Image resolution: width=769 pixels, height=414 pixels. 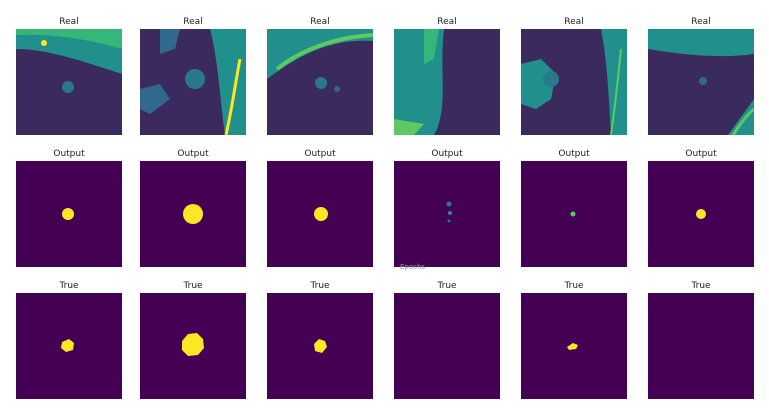 I want to click on stray-label: Epochs, so click(x=413, y=267).